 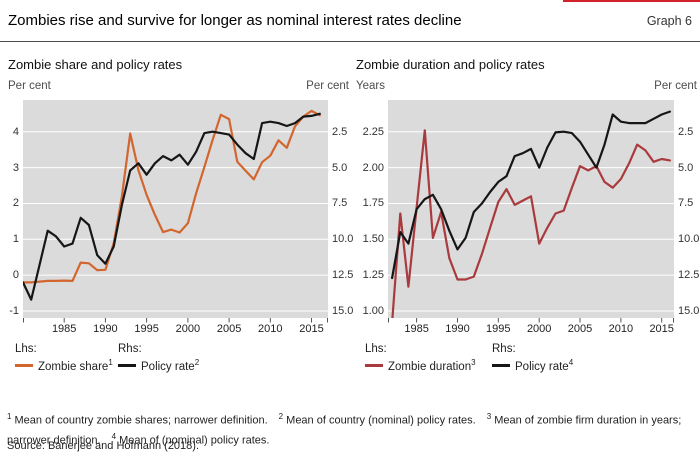 What do you see at coordinates (15, 131) in the screenshot?
I see `left-axis-tick-label: 4` at bounding box center [15, 131].